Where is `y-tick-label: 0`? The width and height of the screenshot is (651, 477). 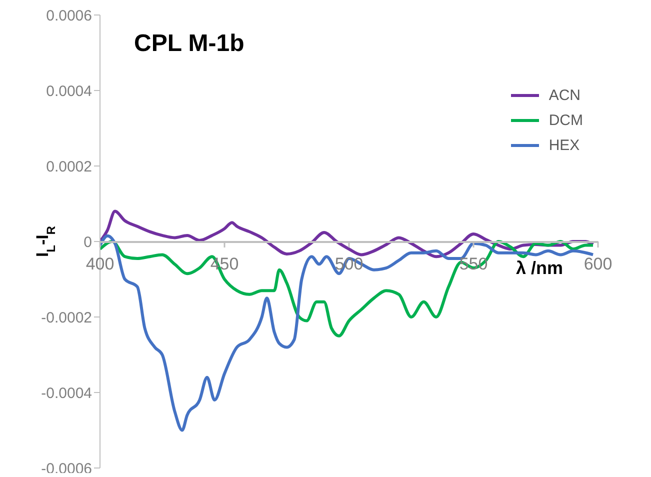 y-tick-label: 0 is located at coordinates (88, 242).